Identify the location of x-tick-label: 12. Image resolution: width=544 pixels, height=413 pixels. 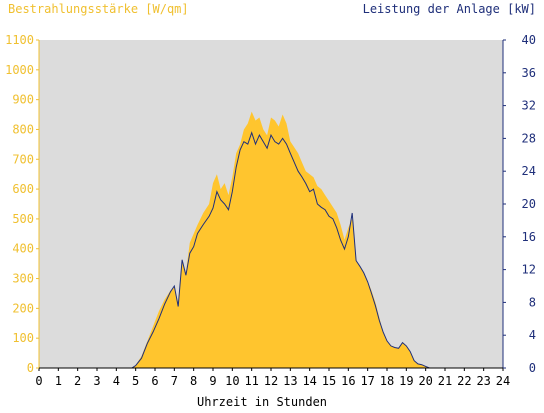
(271, 381).